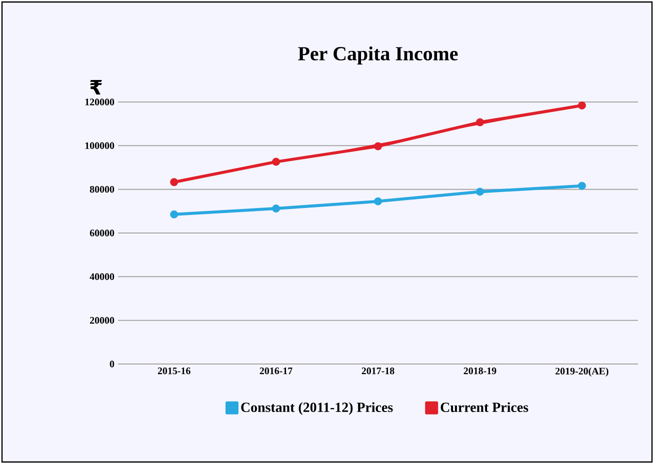 The height and width of the screenshot is (464, 654). What do you see at coordinates (317, 408) in the screenshot?
I see `legend-label: Constant (2011-12) Prices` at bounding box center [317, 408].